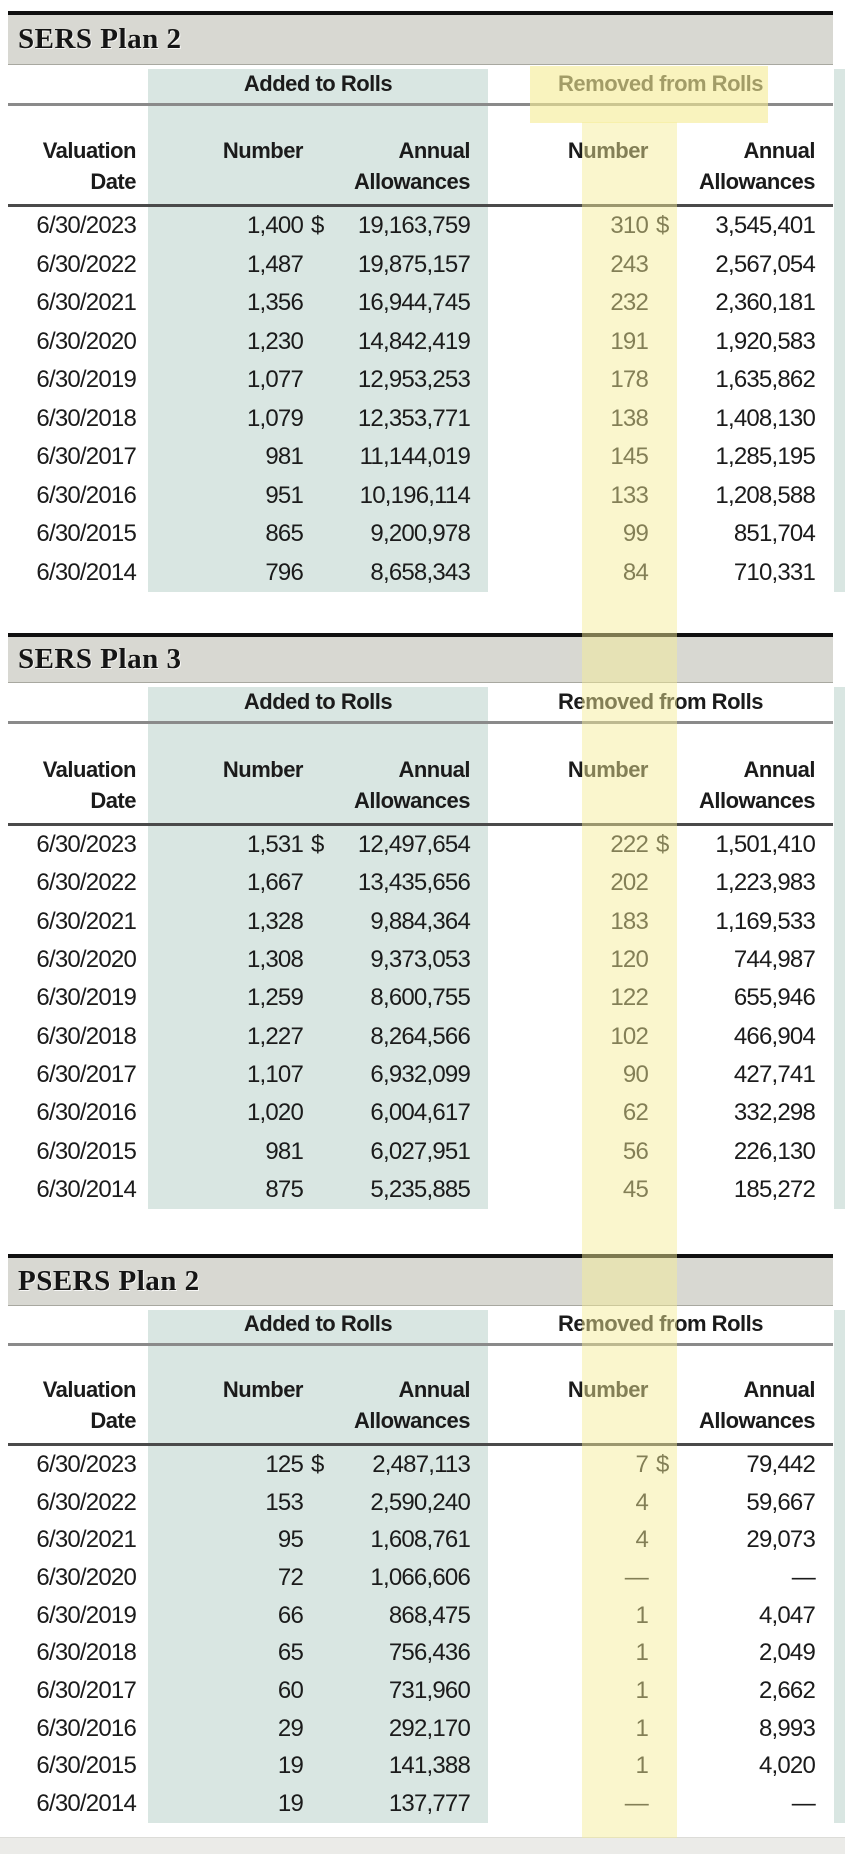 This screenshot has height=1854, width=845. Describe the element at coordinates (290, 1690) in the screenshot. I see `added-number-cell: 60` at that location.